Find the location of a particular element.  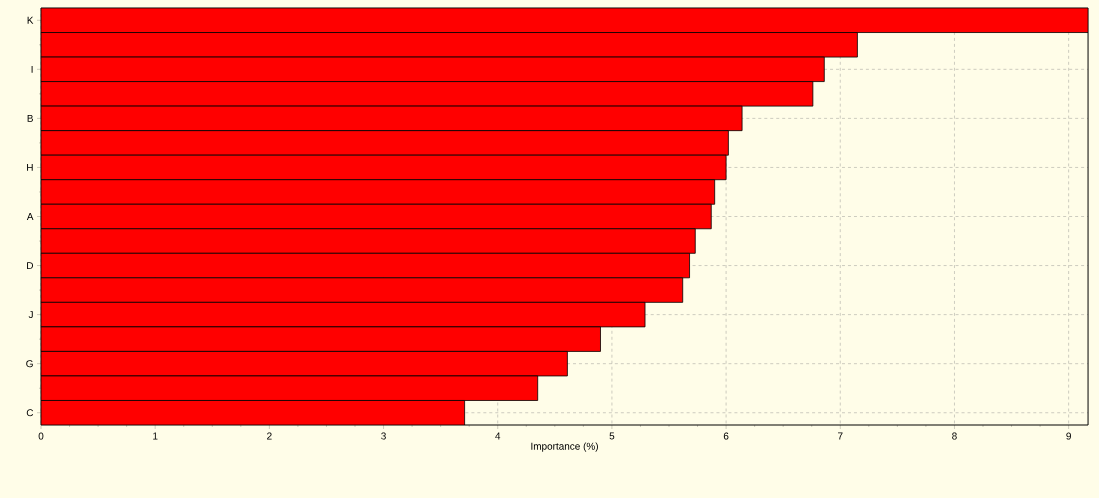

y-tick-label: D is located at coordinates (30, 265).